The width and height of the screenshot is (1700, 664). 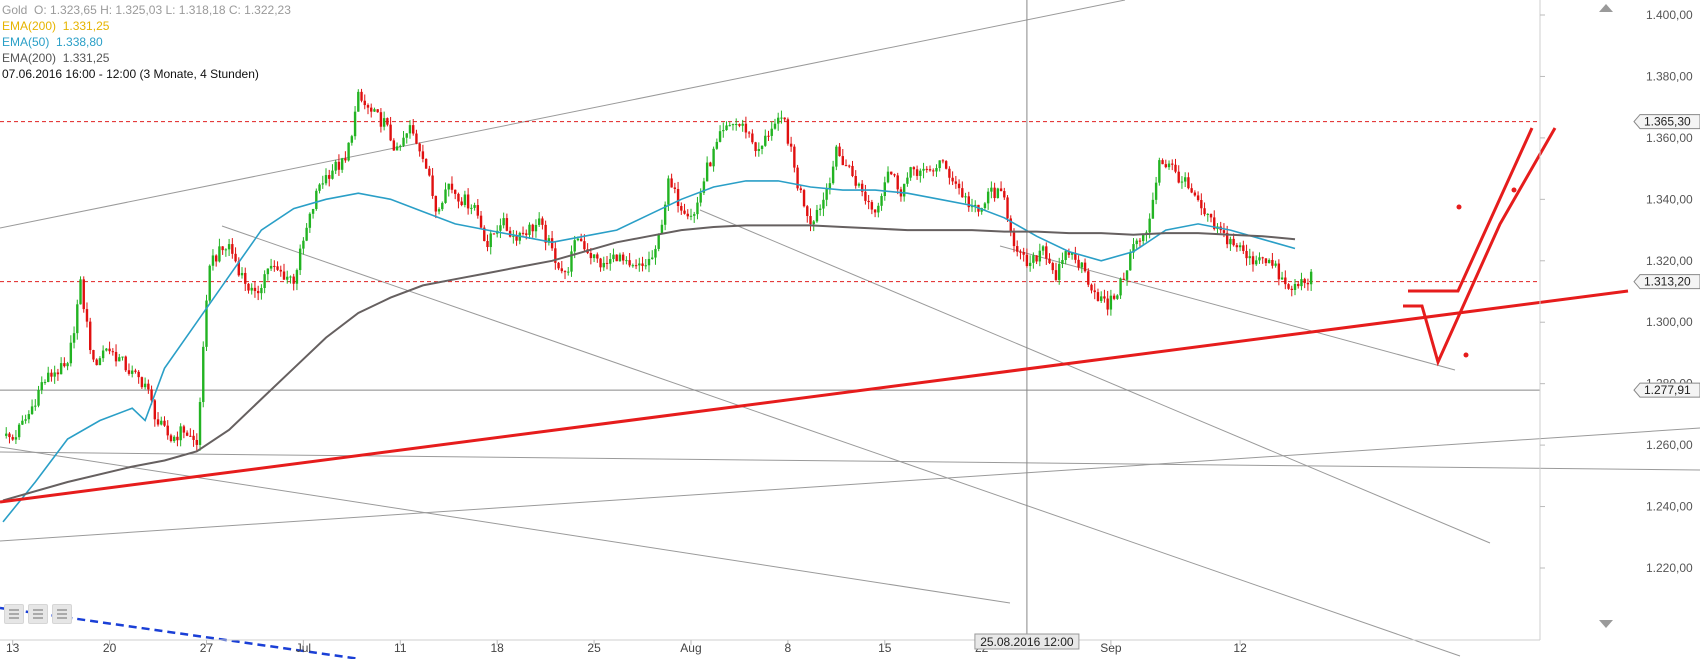 What do you see at coordinates (505, 525) in the screenshot?
I see `trend-line` at bounding box center [505, 525].